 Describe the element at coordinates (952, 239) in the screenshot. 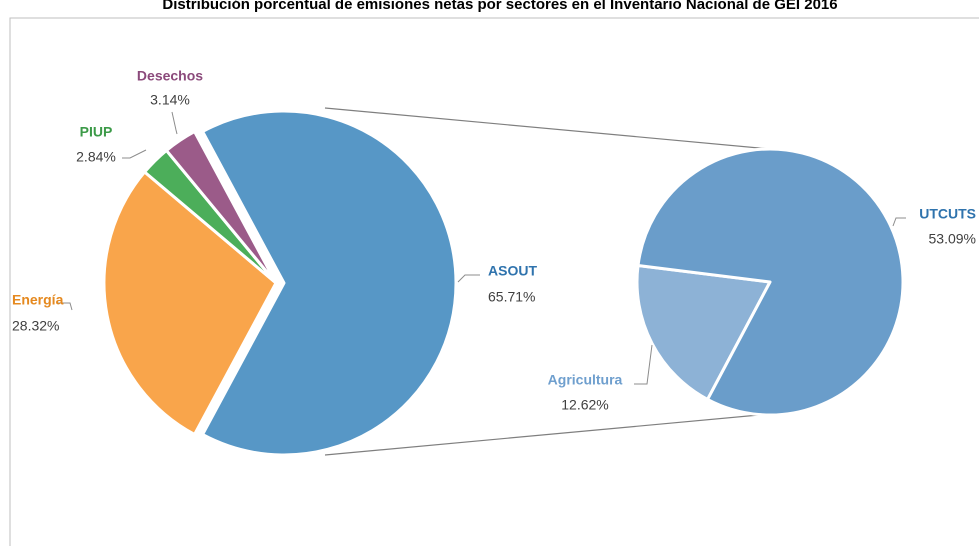

I see `value-label: 53.09%` at that location.